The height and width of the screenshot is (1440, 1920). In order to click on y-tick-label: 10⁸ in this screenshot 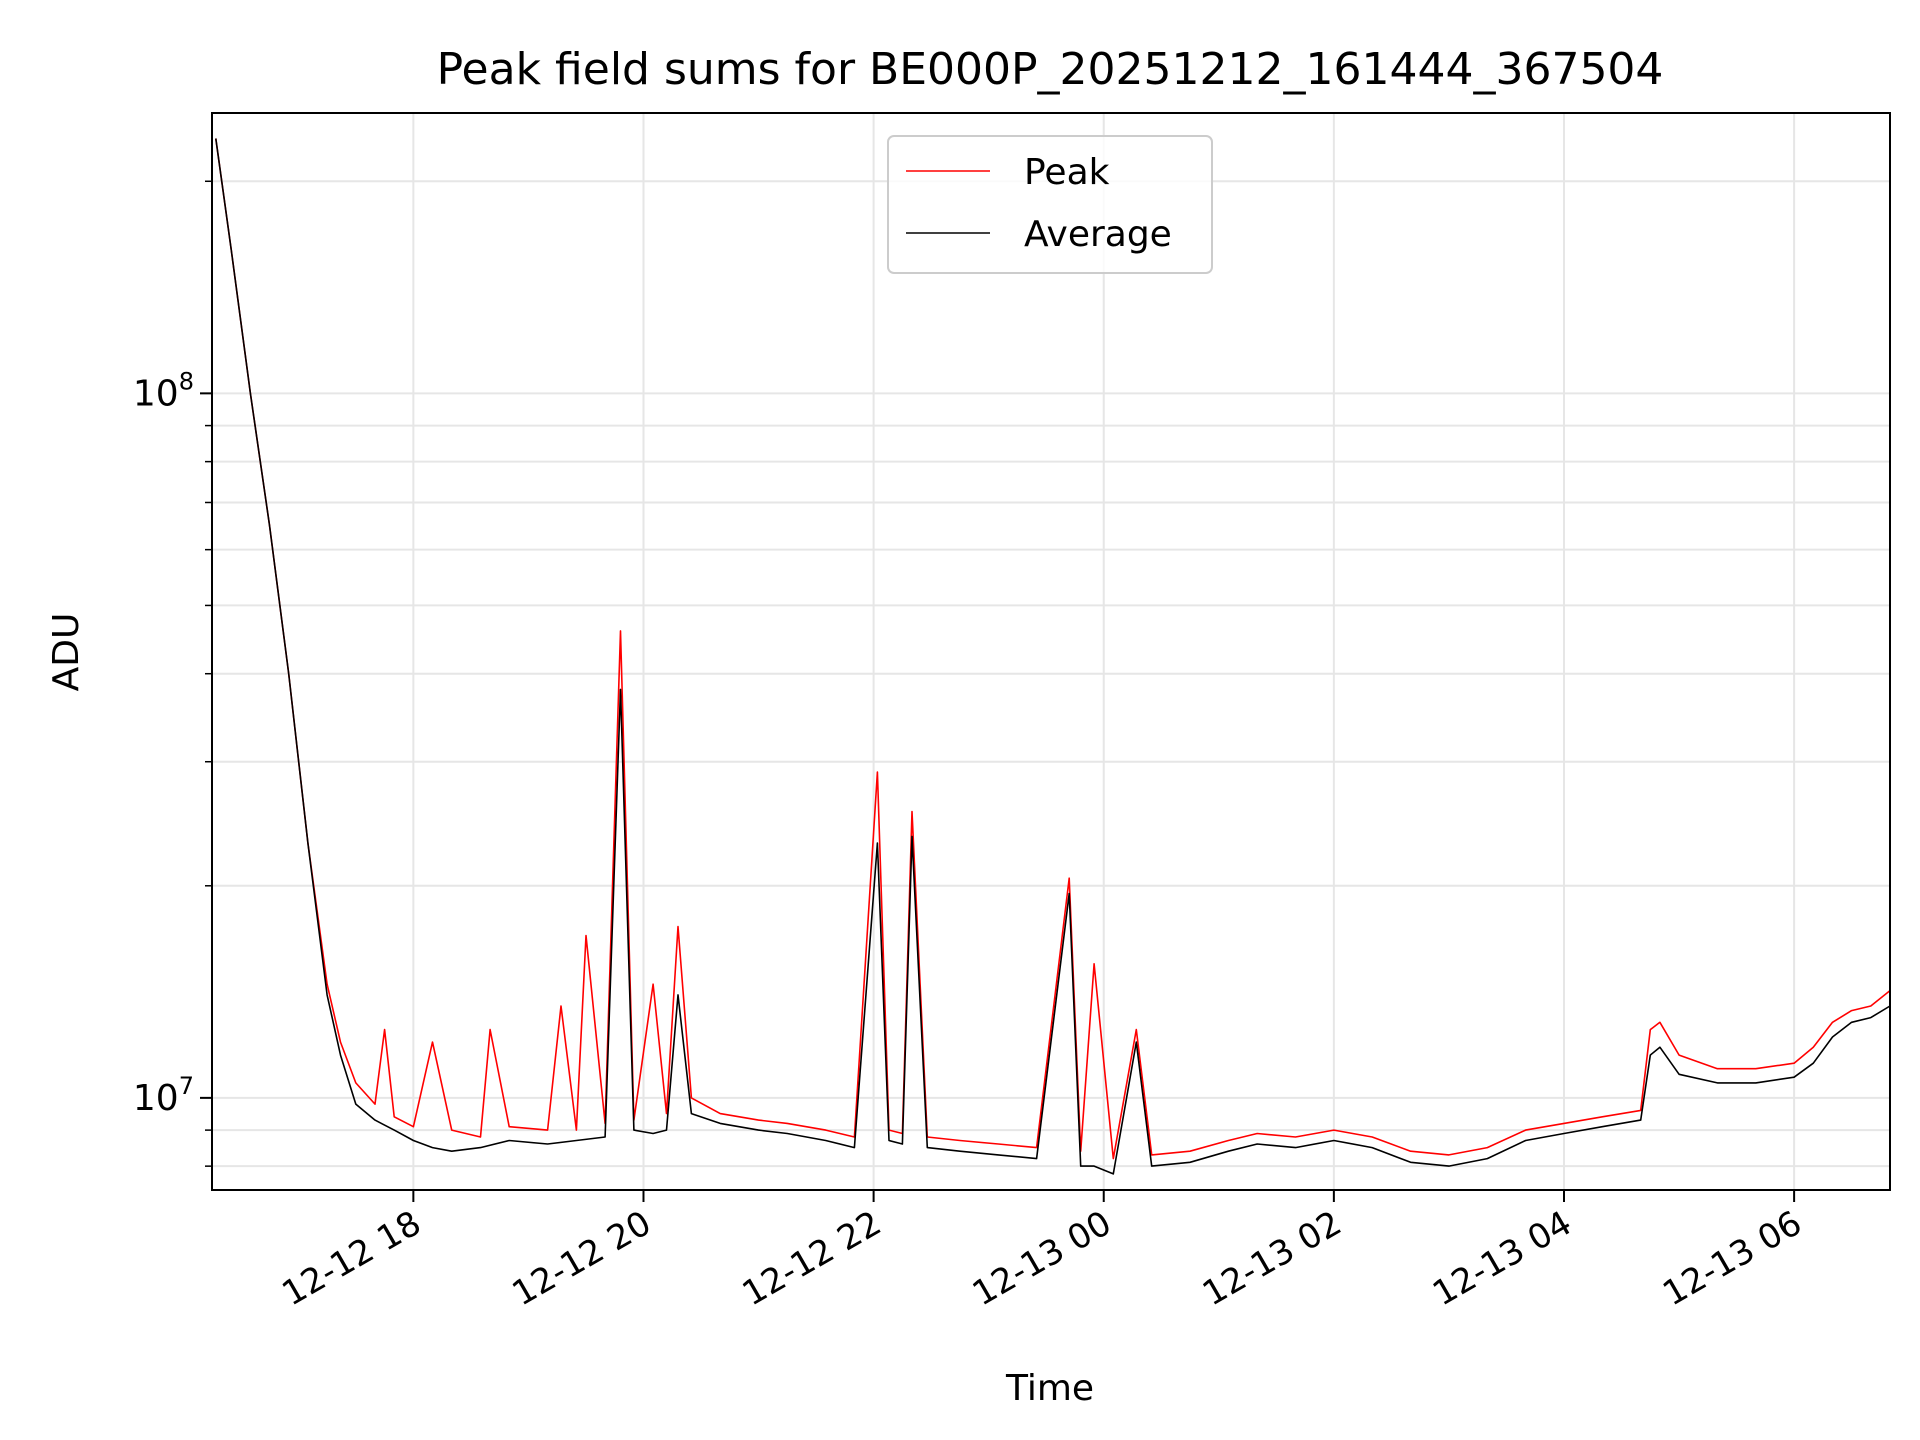, I will do `click(163, 390)`.